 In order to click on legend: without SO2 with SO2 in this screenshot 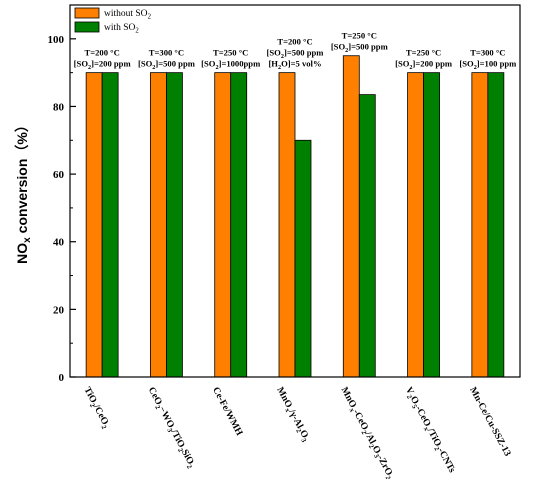, I will do `click(113, 21)`.